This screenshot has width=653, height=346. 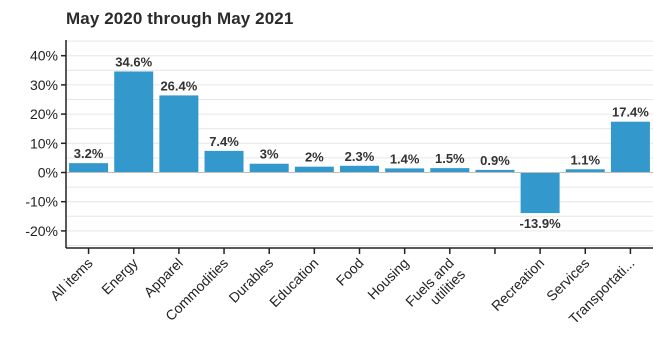 I want to click on x-tick-label: Apparel, so click(x=163, y=277).